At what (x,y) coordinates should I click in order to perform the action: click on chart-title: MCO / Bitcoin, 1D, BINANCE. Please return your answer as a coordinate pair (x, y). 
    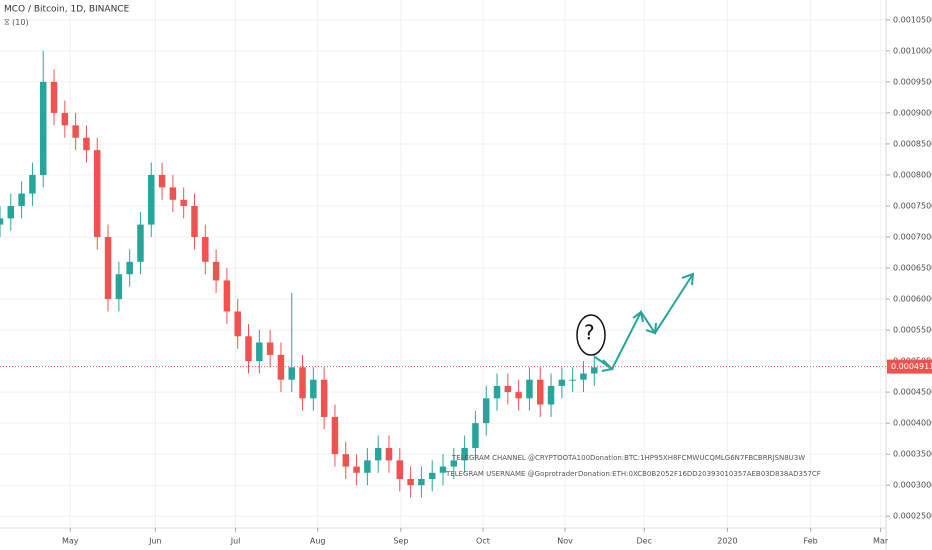
    Looking at the image, I should click on (67, 10).